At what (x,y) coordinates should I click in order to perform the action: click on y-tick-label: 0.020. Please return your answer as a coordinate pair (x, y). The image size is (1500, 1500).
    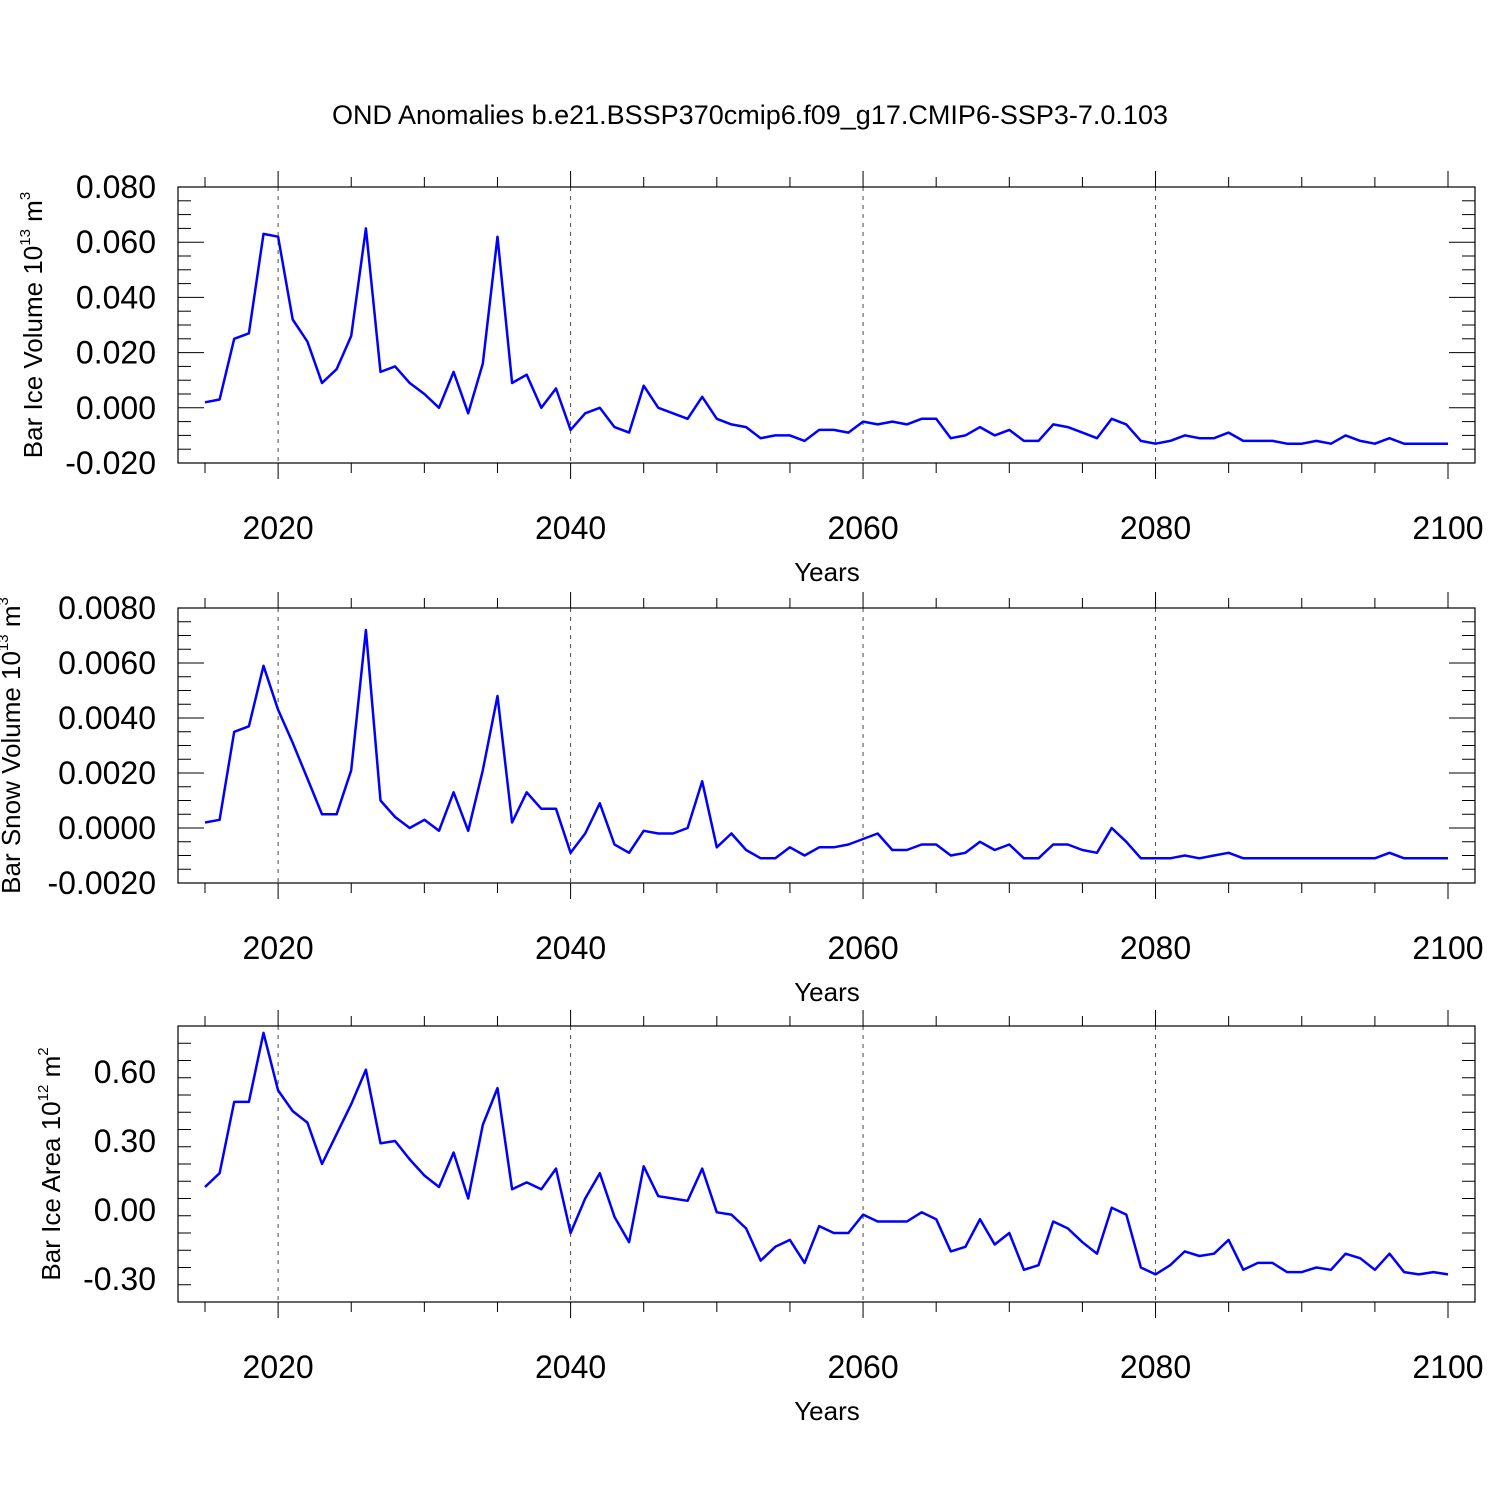
    Looking at the image, I should click on (116, 353).